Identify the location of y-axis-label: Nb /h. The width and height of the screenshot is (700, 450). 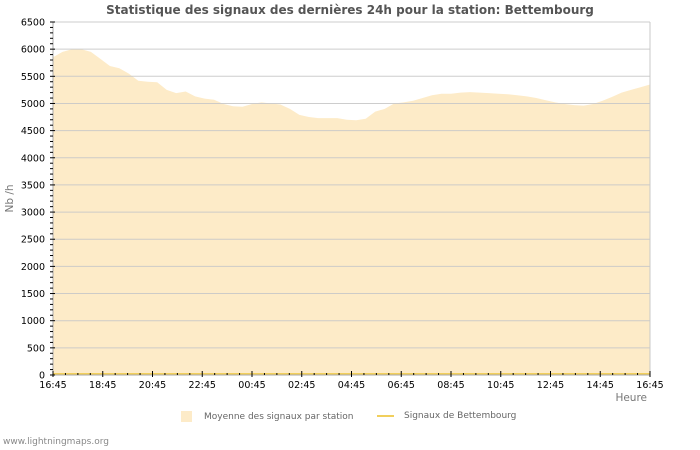
(10, 198).